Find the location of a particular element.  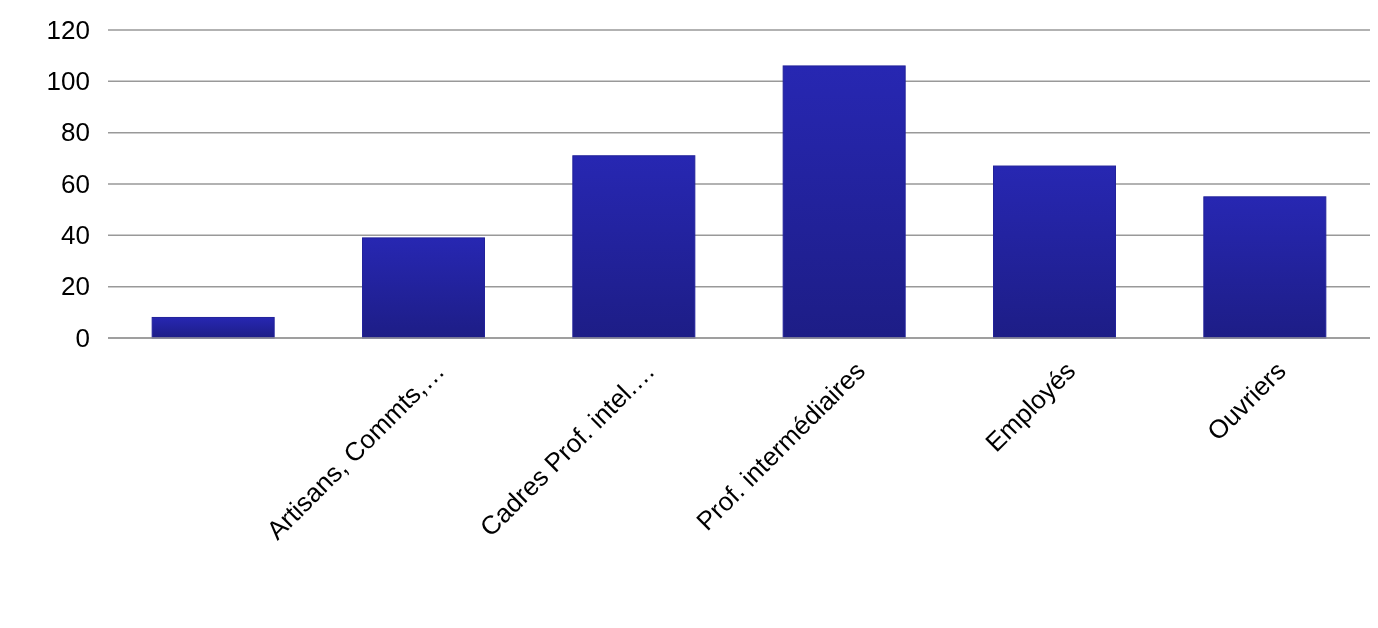

y-tick-label: 20 is located at coordinates (75, 286).